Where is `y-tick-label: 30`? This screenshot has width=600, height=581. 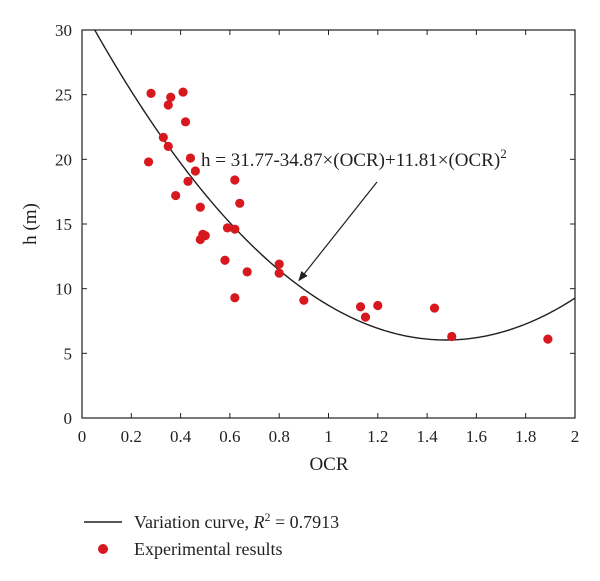 y-tick-label: 30 is located at coordinates (63, 30).